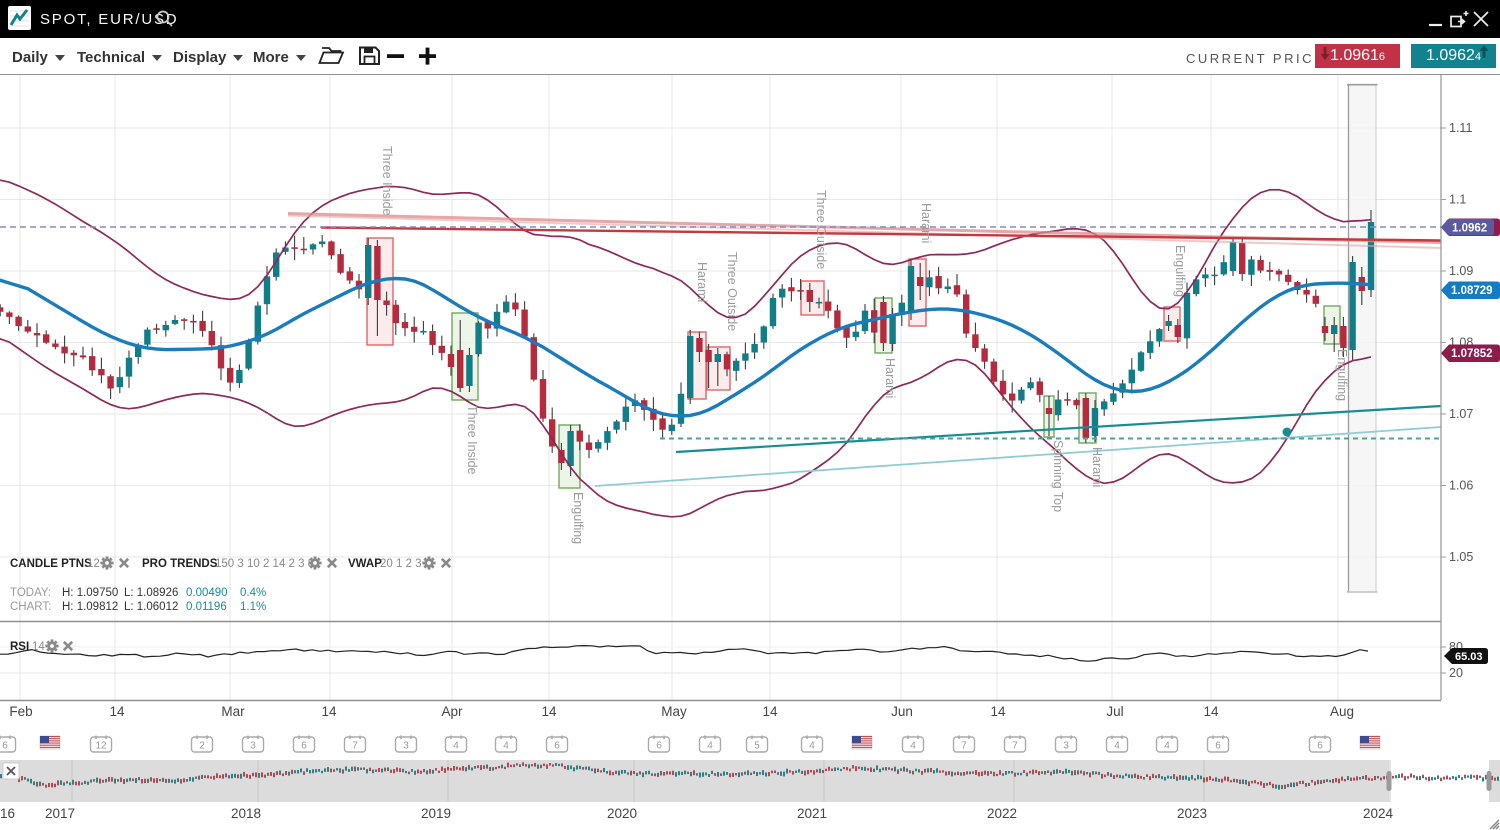 The width and height of the screenshot is (1500, 830). I want to click on svg-text: 1.09, so click(1461, 271).